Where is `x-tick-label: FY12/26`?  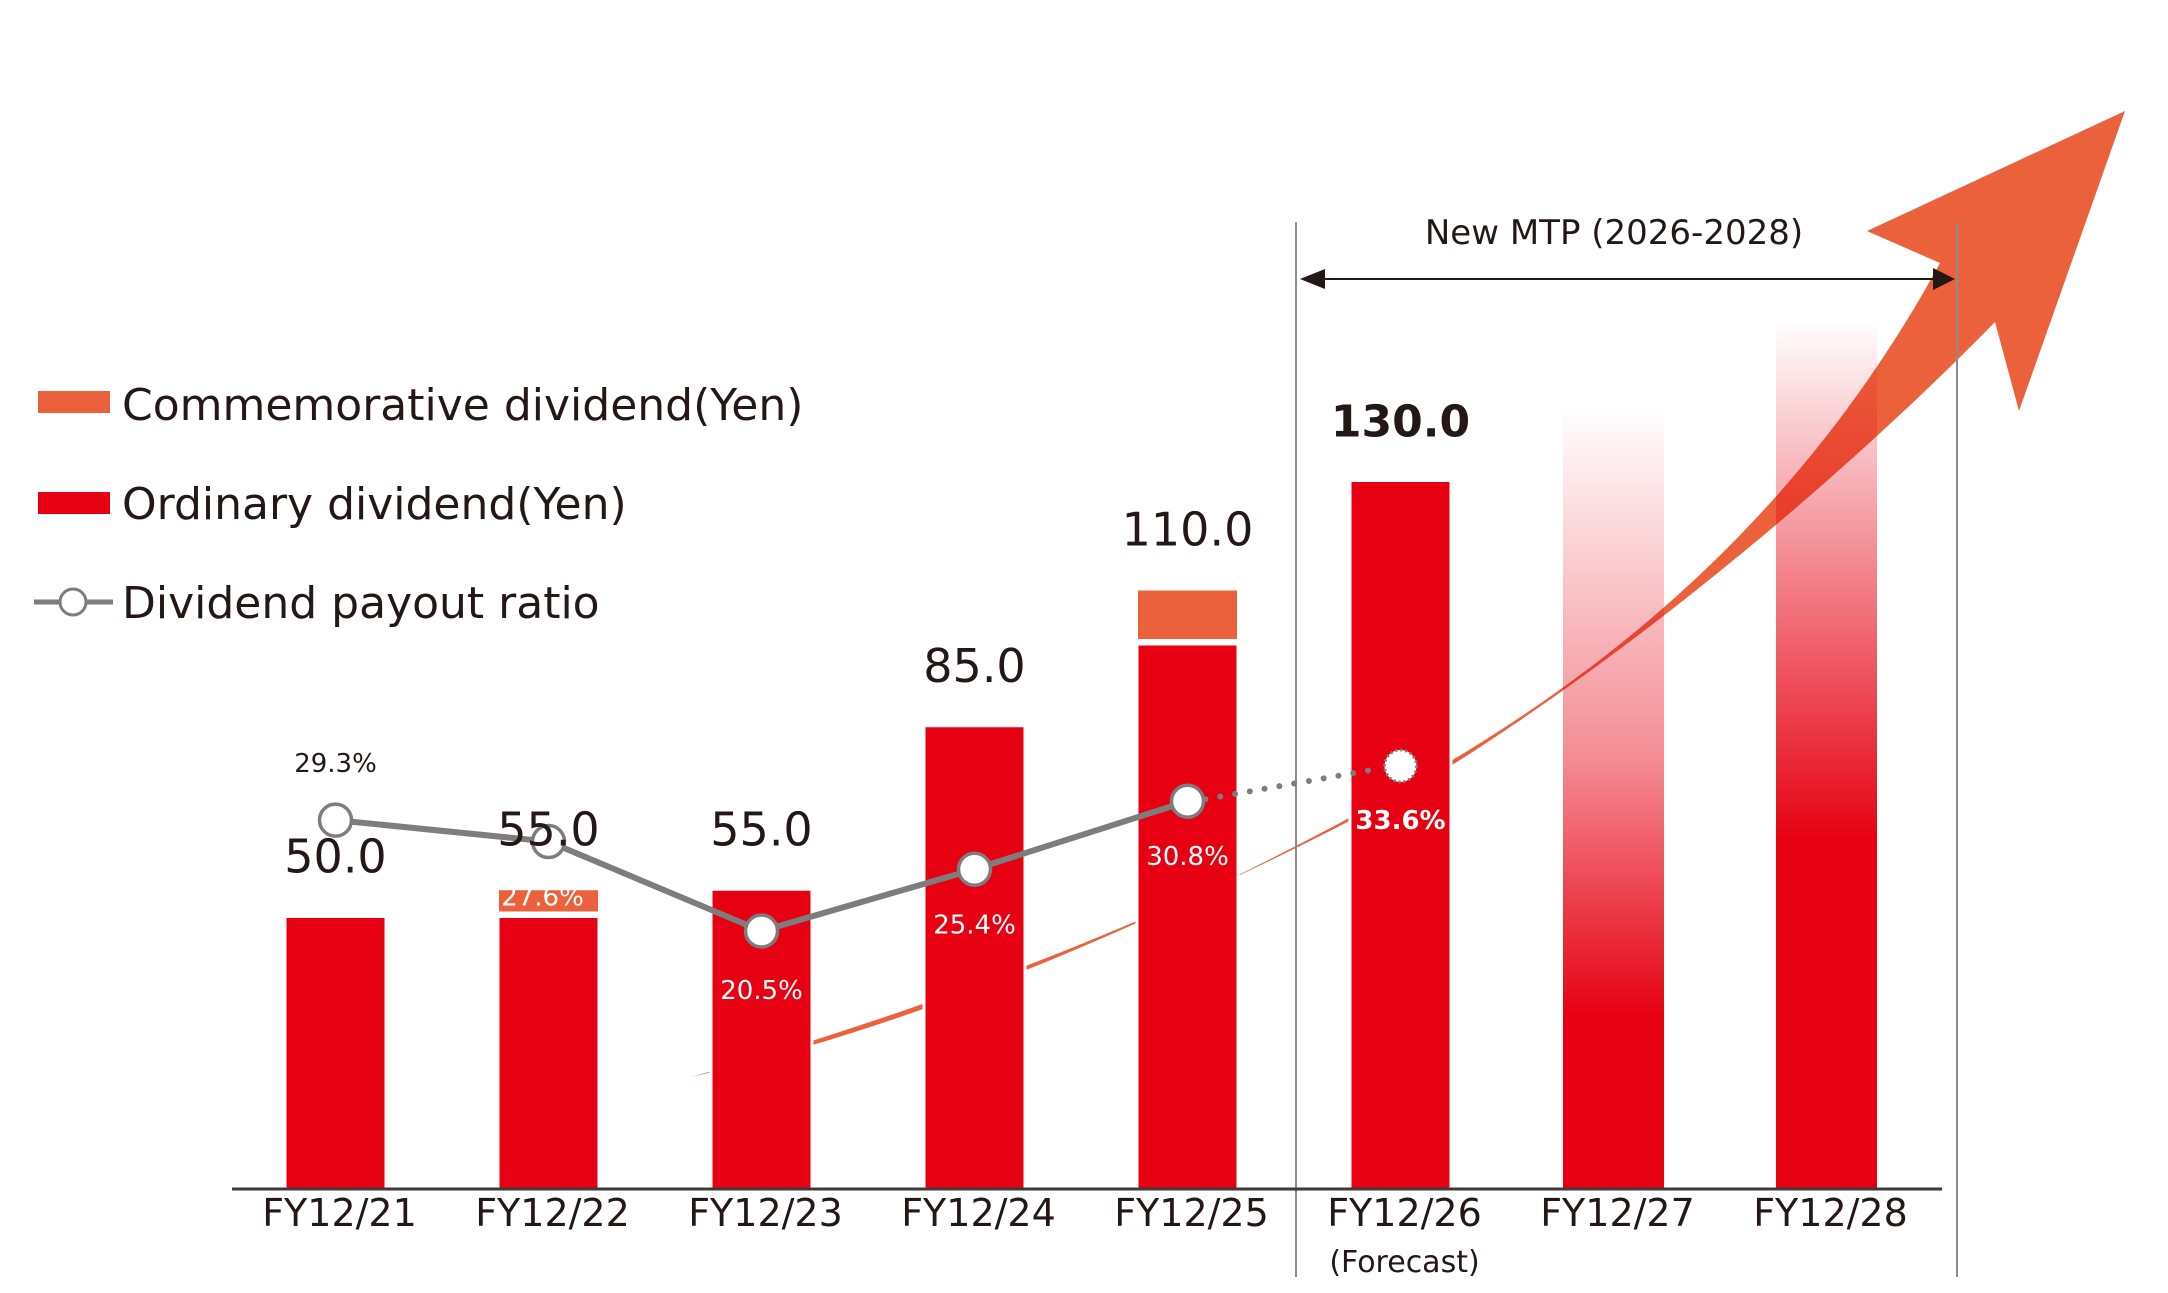
x-tick-label: FY12/26 is located at coordinates (1404, 1213).